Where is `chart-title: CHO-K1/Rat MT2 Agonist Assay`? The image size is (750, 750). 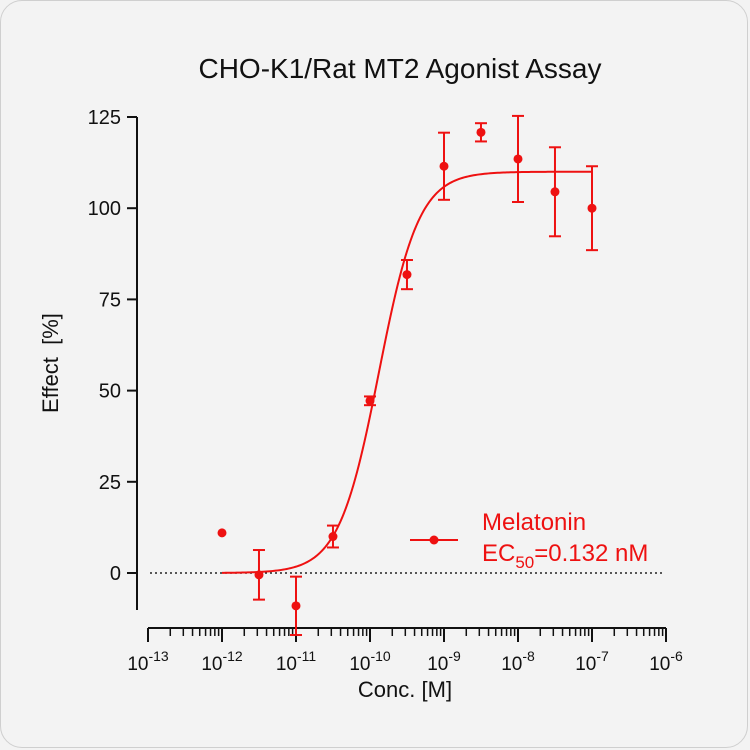 chart-title: CHO-K1/Rat MT2 Agonist Assay is located at coordinates (399, 68).